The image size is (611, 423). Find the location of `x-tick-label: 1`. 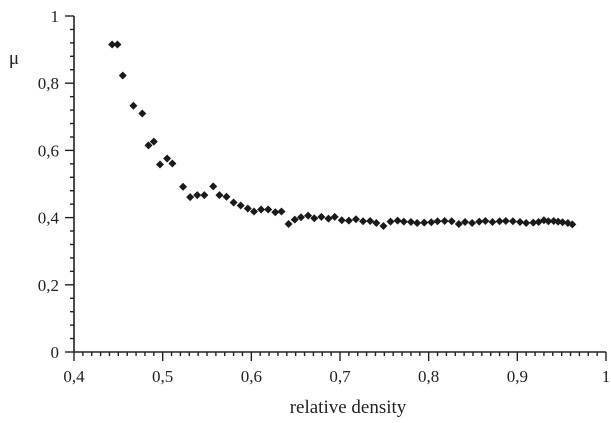

x-tick-label: 1 is located at coordinates (606, 376).